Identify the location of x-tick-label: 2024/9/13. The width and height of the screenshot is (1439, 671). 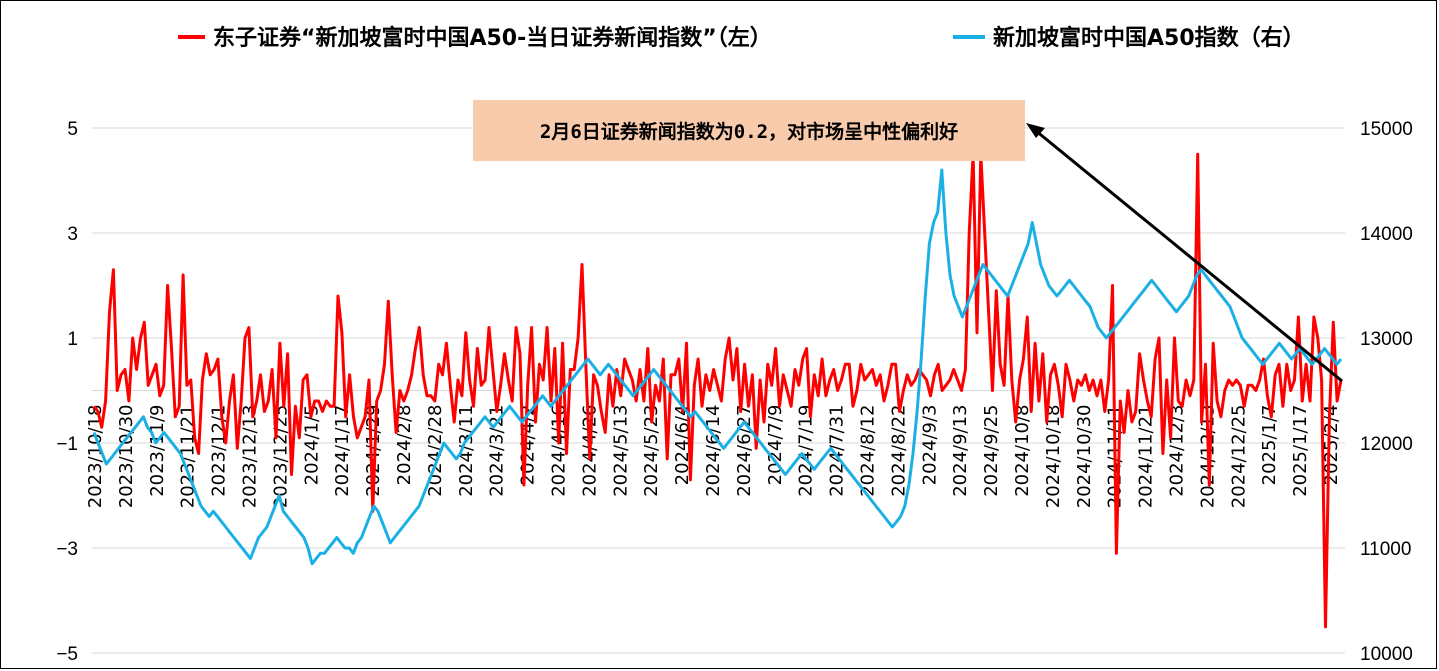
(960, 450).